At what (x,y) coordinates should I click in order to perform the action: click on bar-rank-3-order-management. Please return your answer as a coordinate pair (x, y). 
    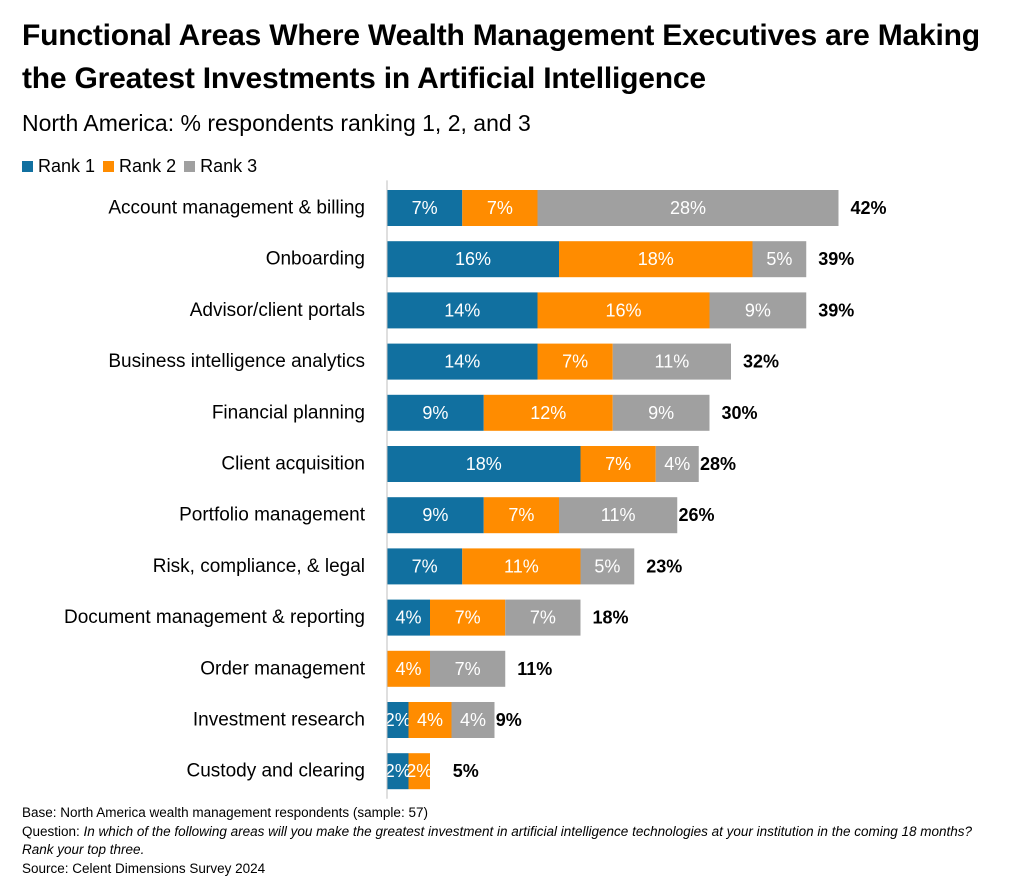
    Looking at the image, I should click on (468, 668).